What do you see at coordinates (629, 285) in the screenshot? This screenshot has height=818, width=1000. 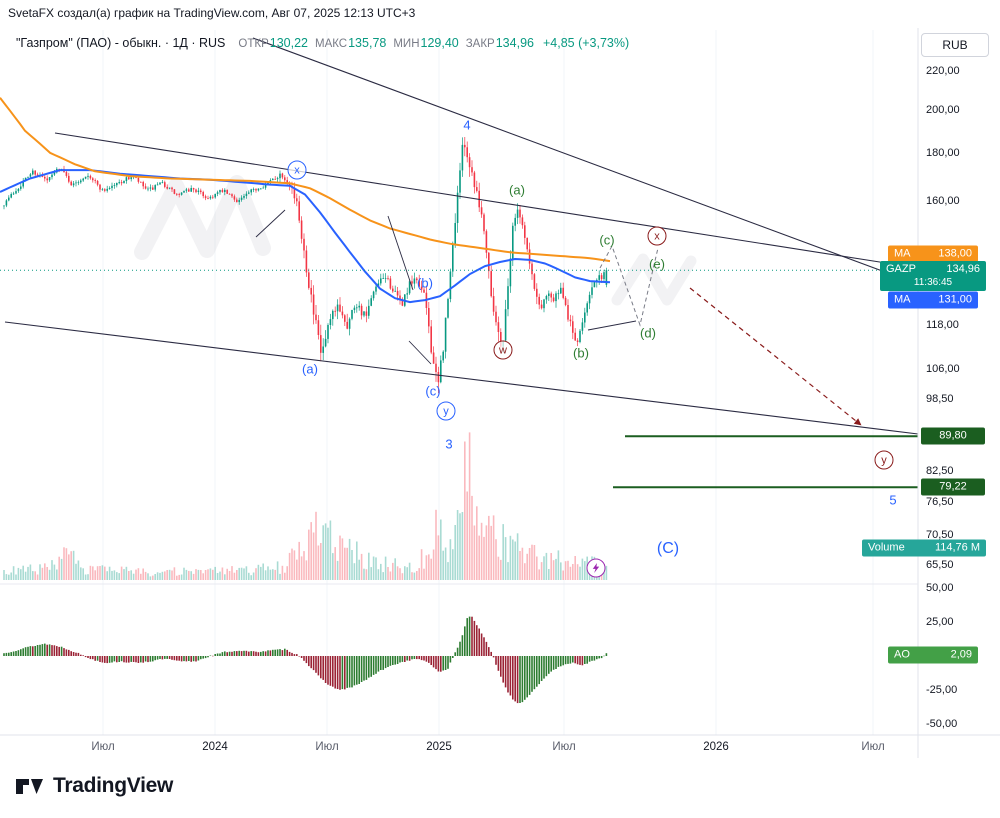 I see `projected-path` at bounding box center [629, 285].